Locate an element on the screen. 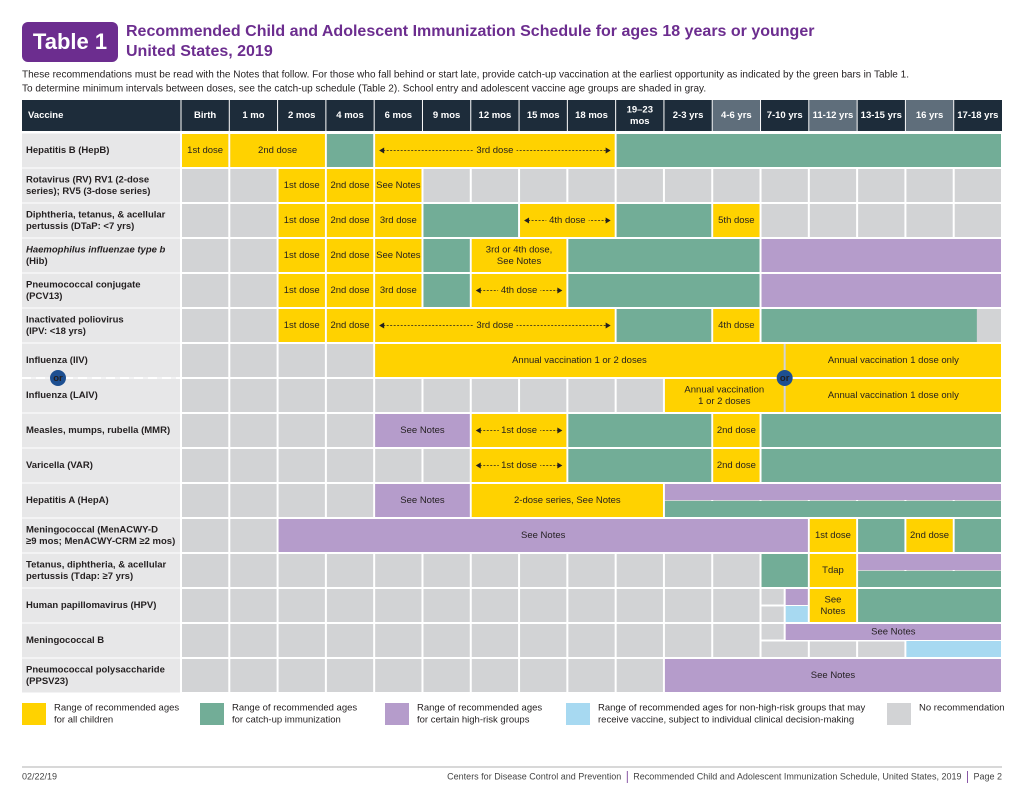 The image size is (1024, 791). legend-label: for catch-up immunization is located at coordinates (286, 720).